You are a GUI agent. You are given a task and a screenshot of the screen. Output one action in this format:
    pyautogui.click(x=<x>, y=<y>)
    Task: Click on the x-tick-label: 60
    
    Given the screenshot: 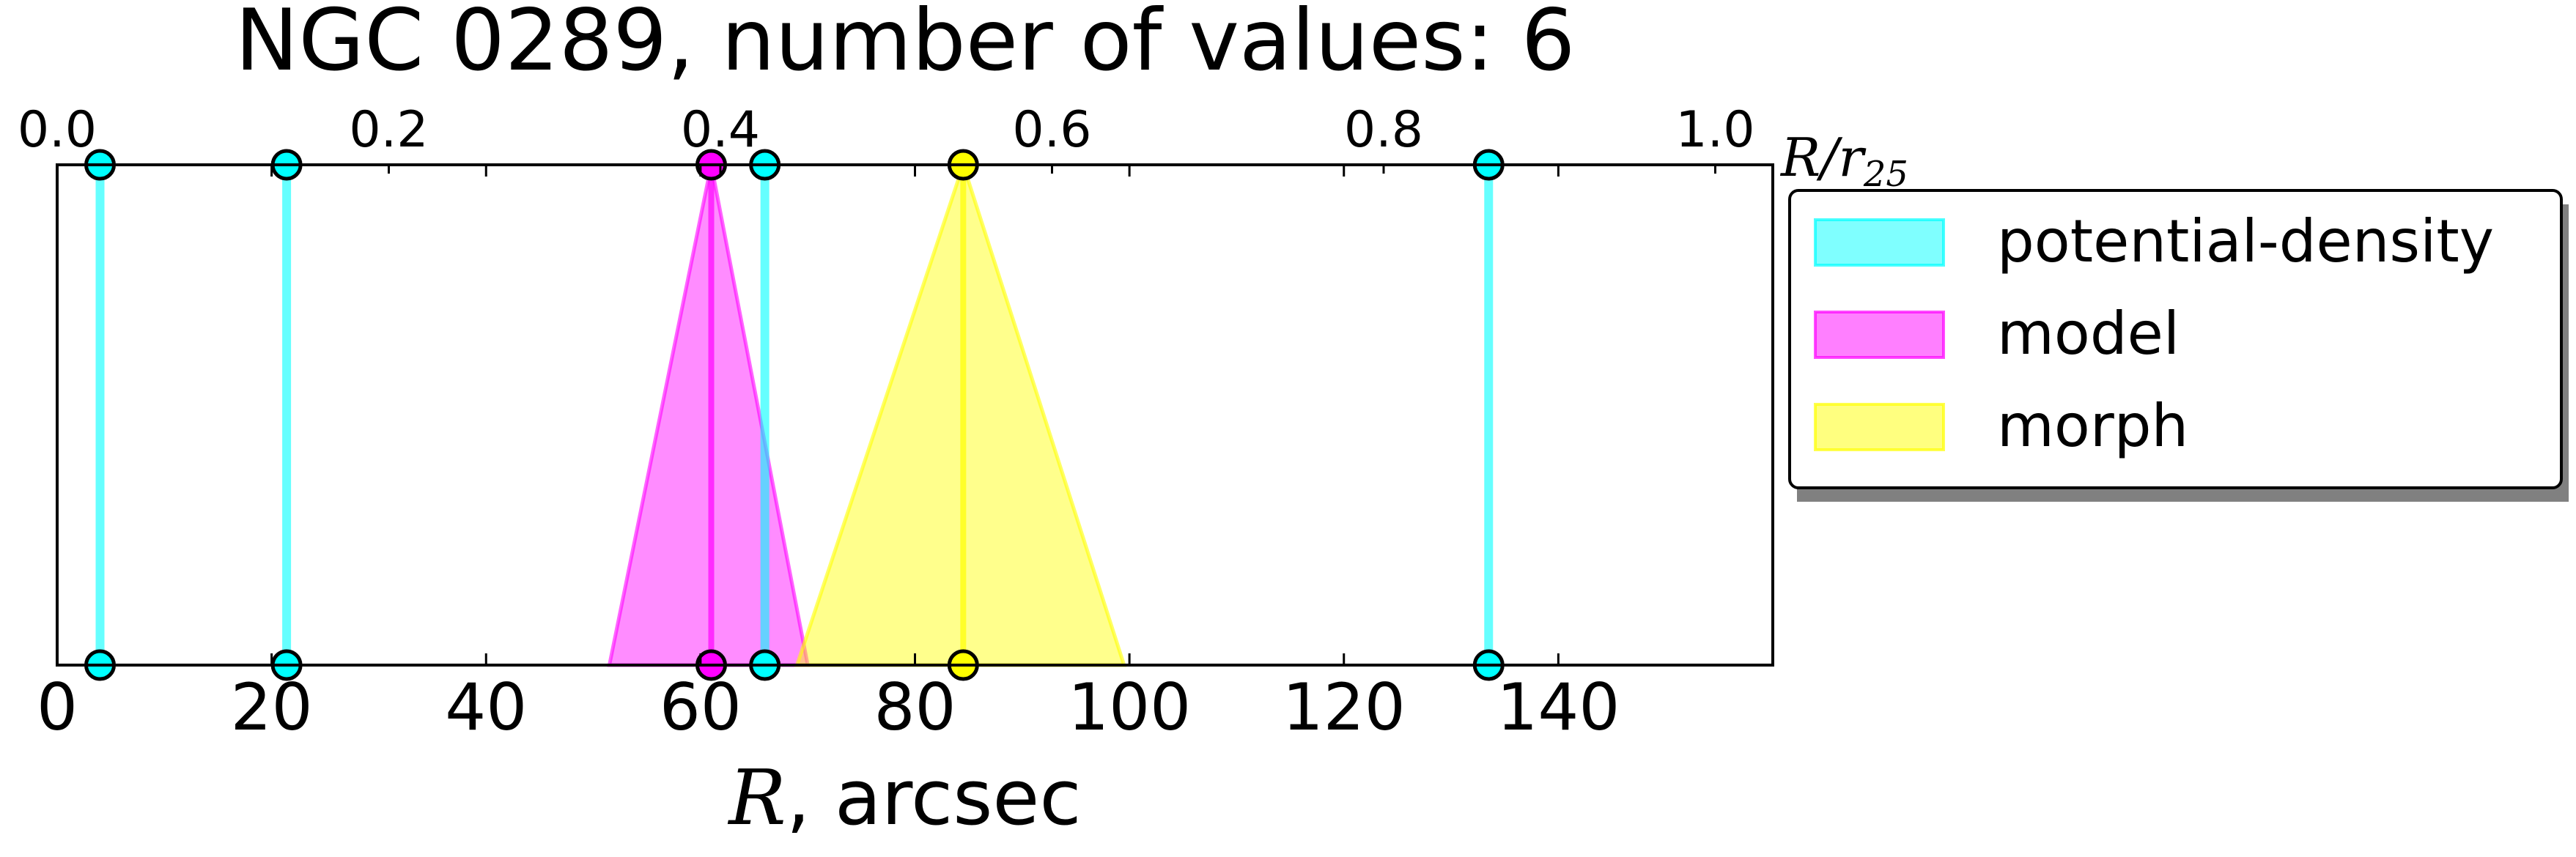 What is the action you would take?
    pyautogui.click(x=701, y=707)
    